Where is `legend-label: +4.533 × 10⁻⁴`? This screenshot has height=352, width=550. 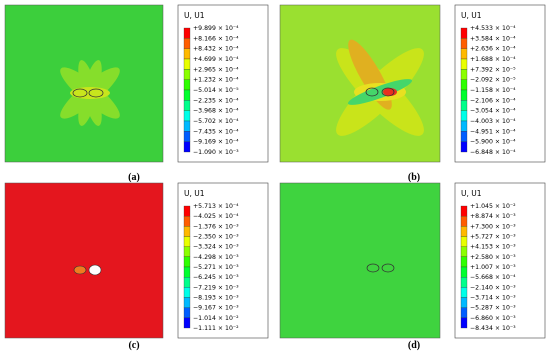 legend-label: +4.533 × 10⁻⁴ is located at coordinates (493, 28).